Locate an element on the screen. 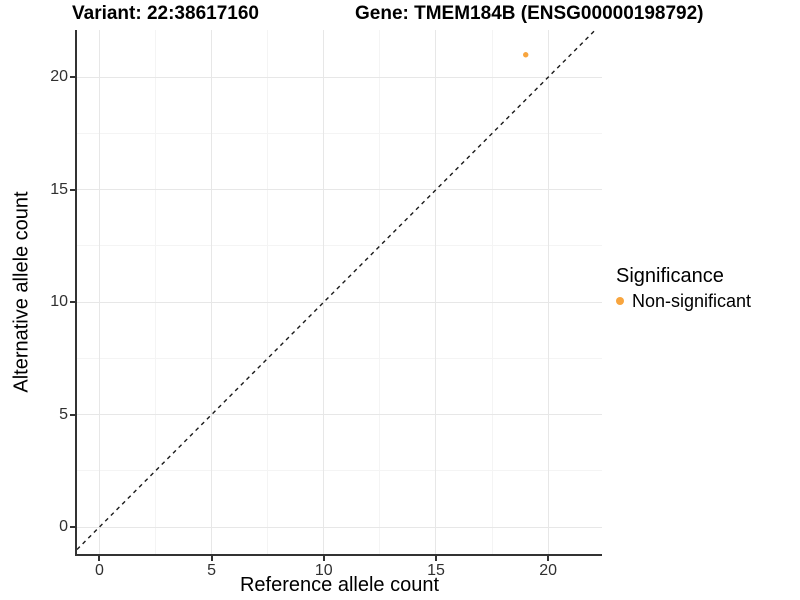 The height and width of the screenshot is (600, 800). data-point is located at coordinates (526, 55).